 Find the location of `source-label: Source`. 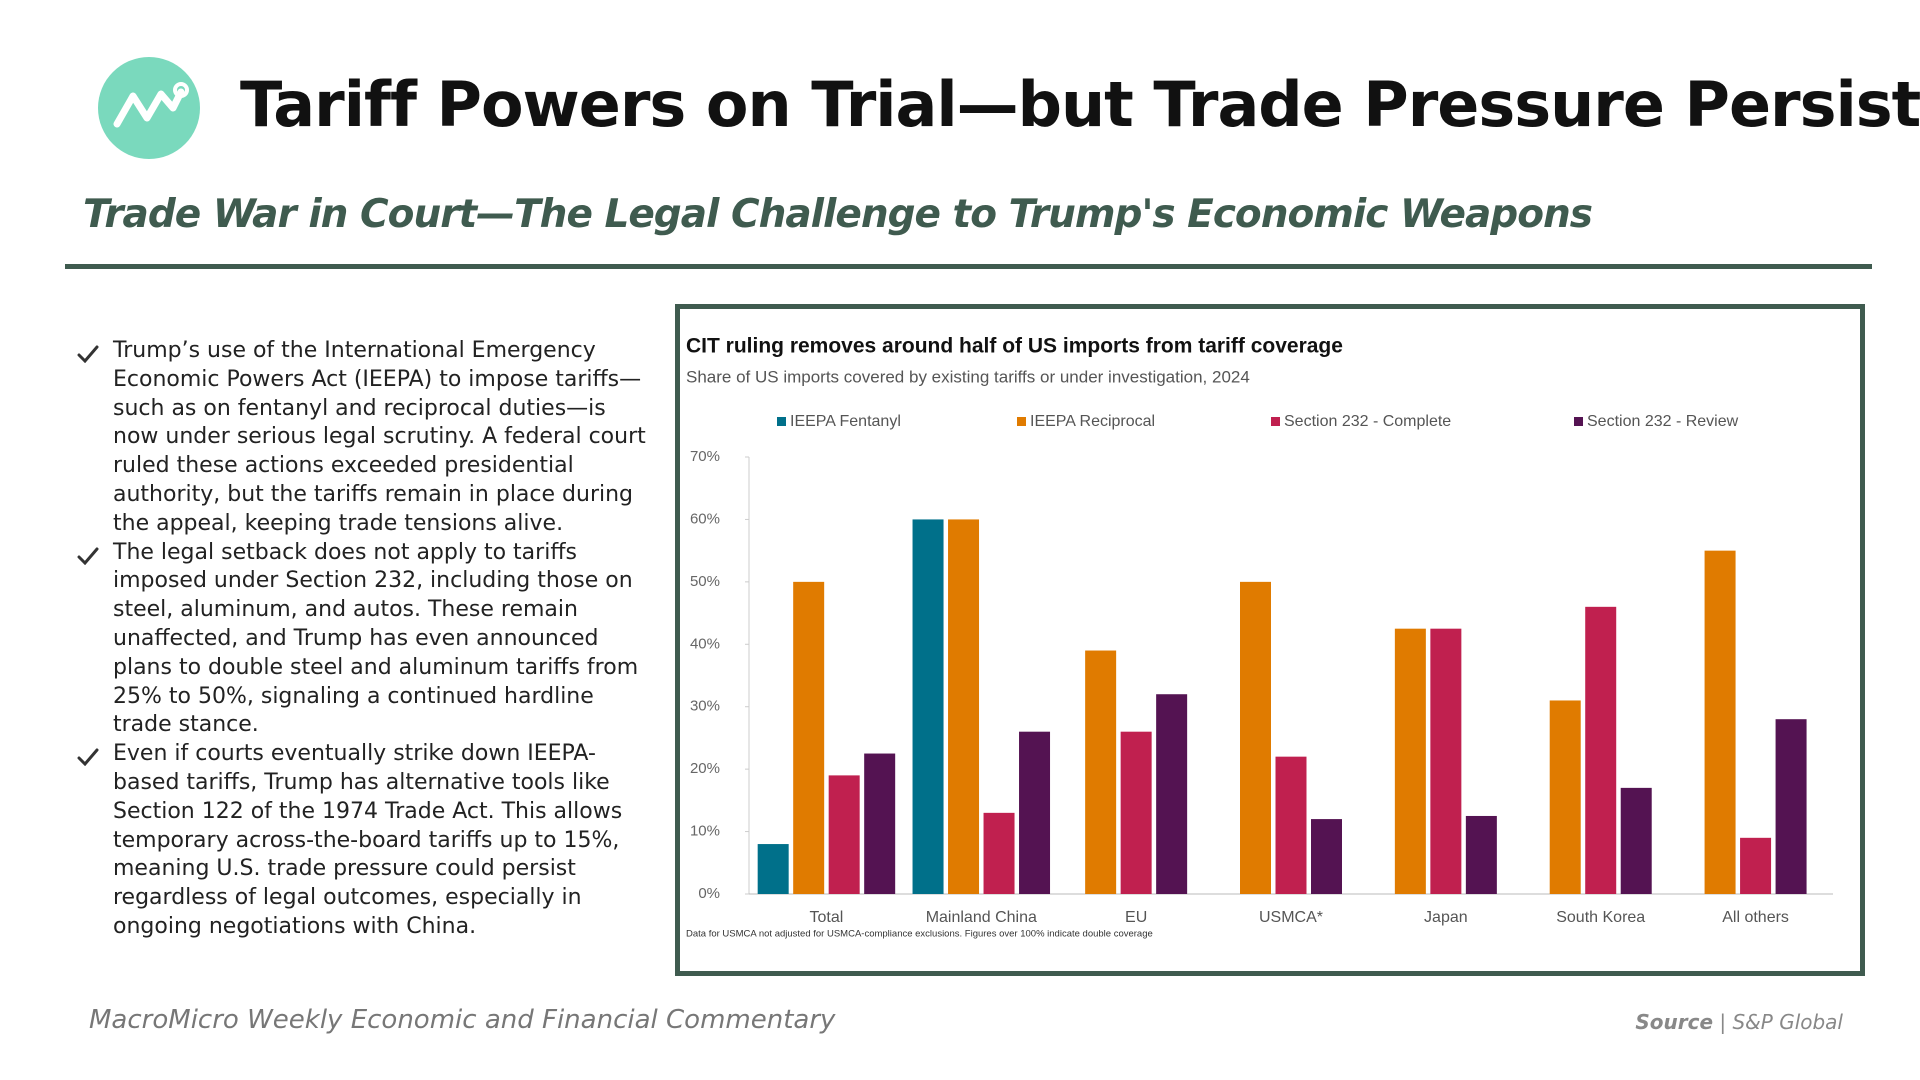

source-label: Source is located at coordinates (1674, 1022).